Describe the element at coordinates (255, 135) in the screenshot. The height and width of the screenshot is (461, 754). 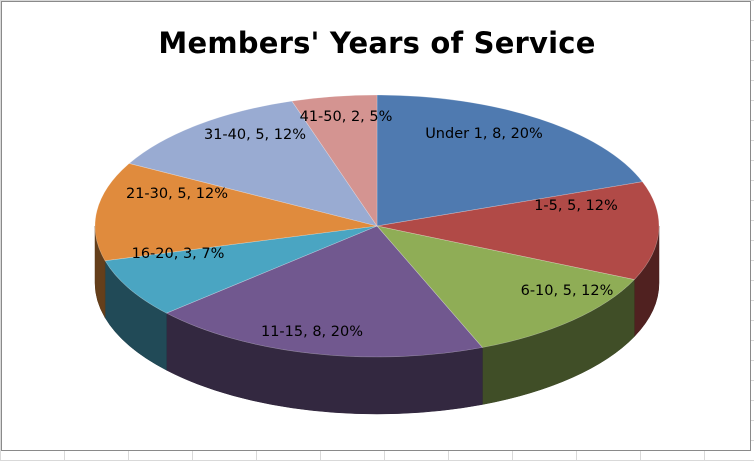
I see `slice-label-6: 31-40, 5, 12%` at that location.